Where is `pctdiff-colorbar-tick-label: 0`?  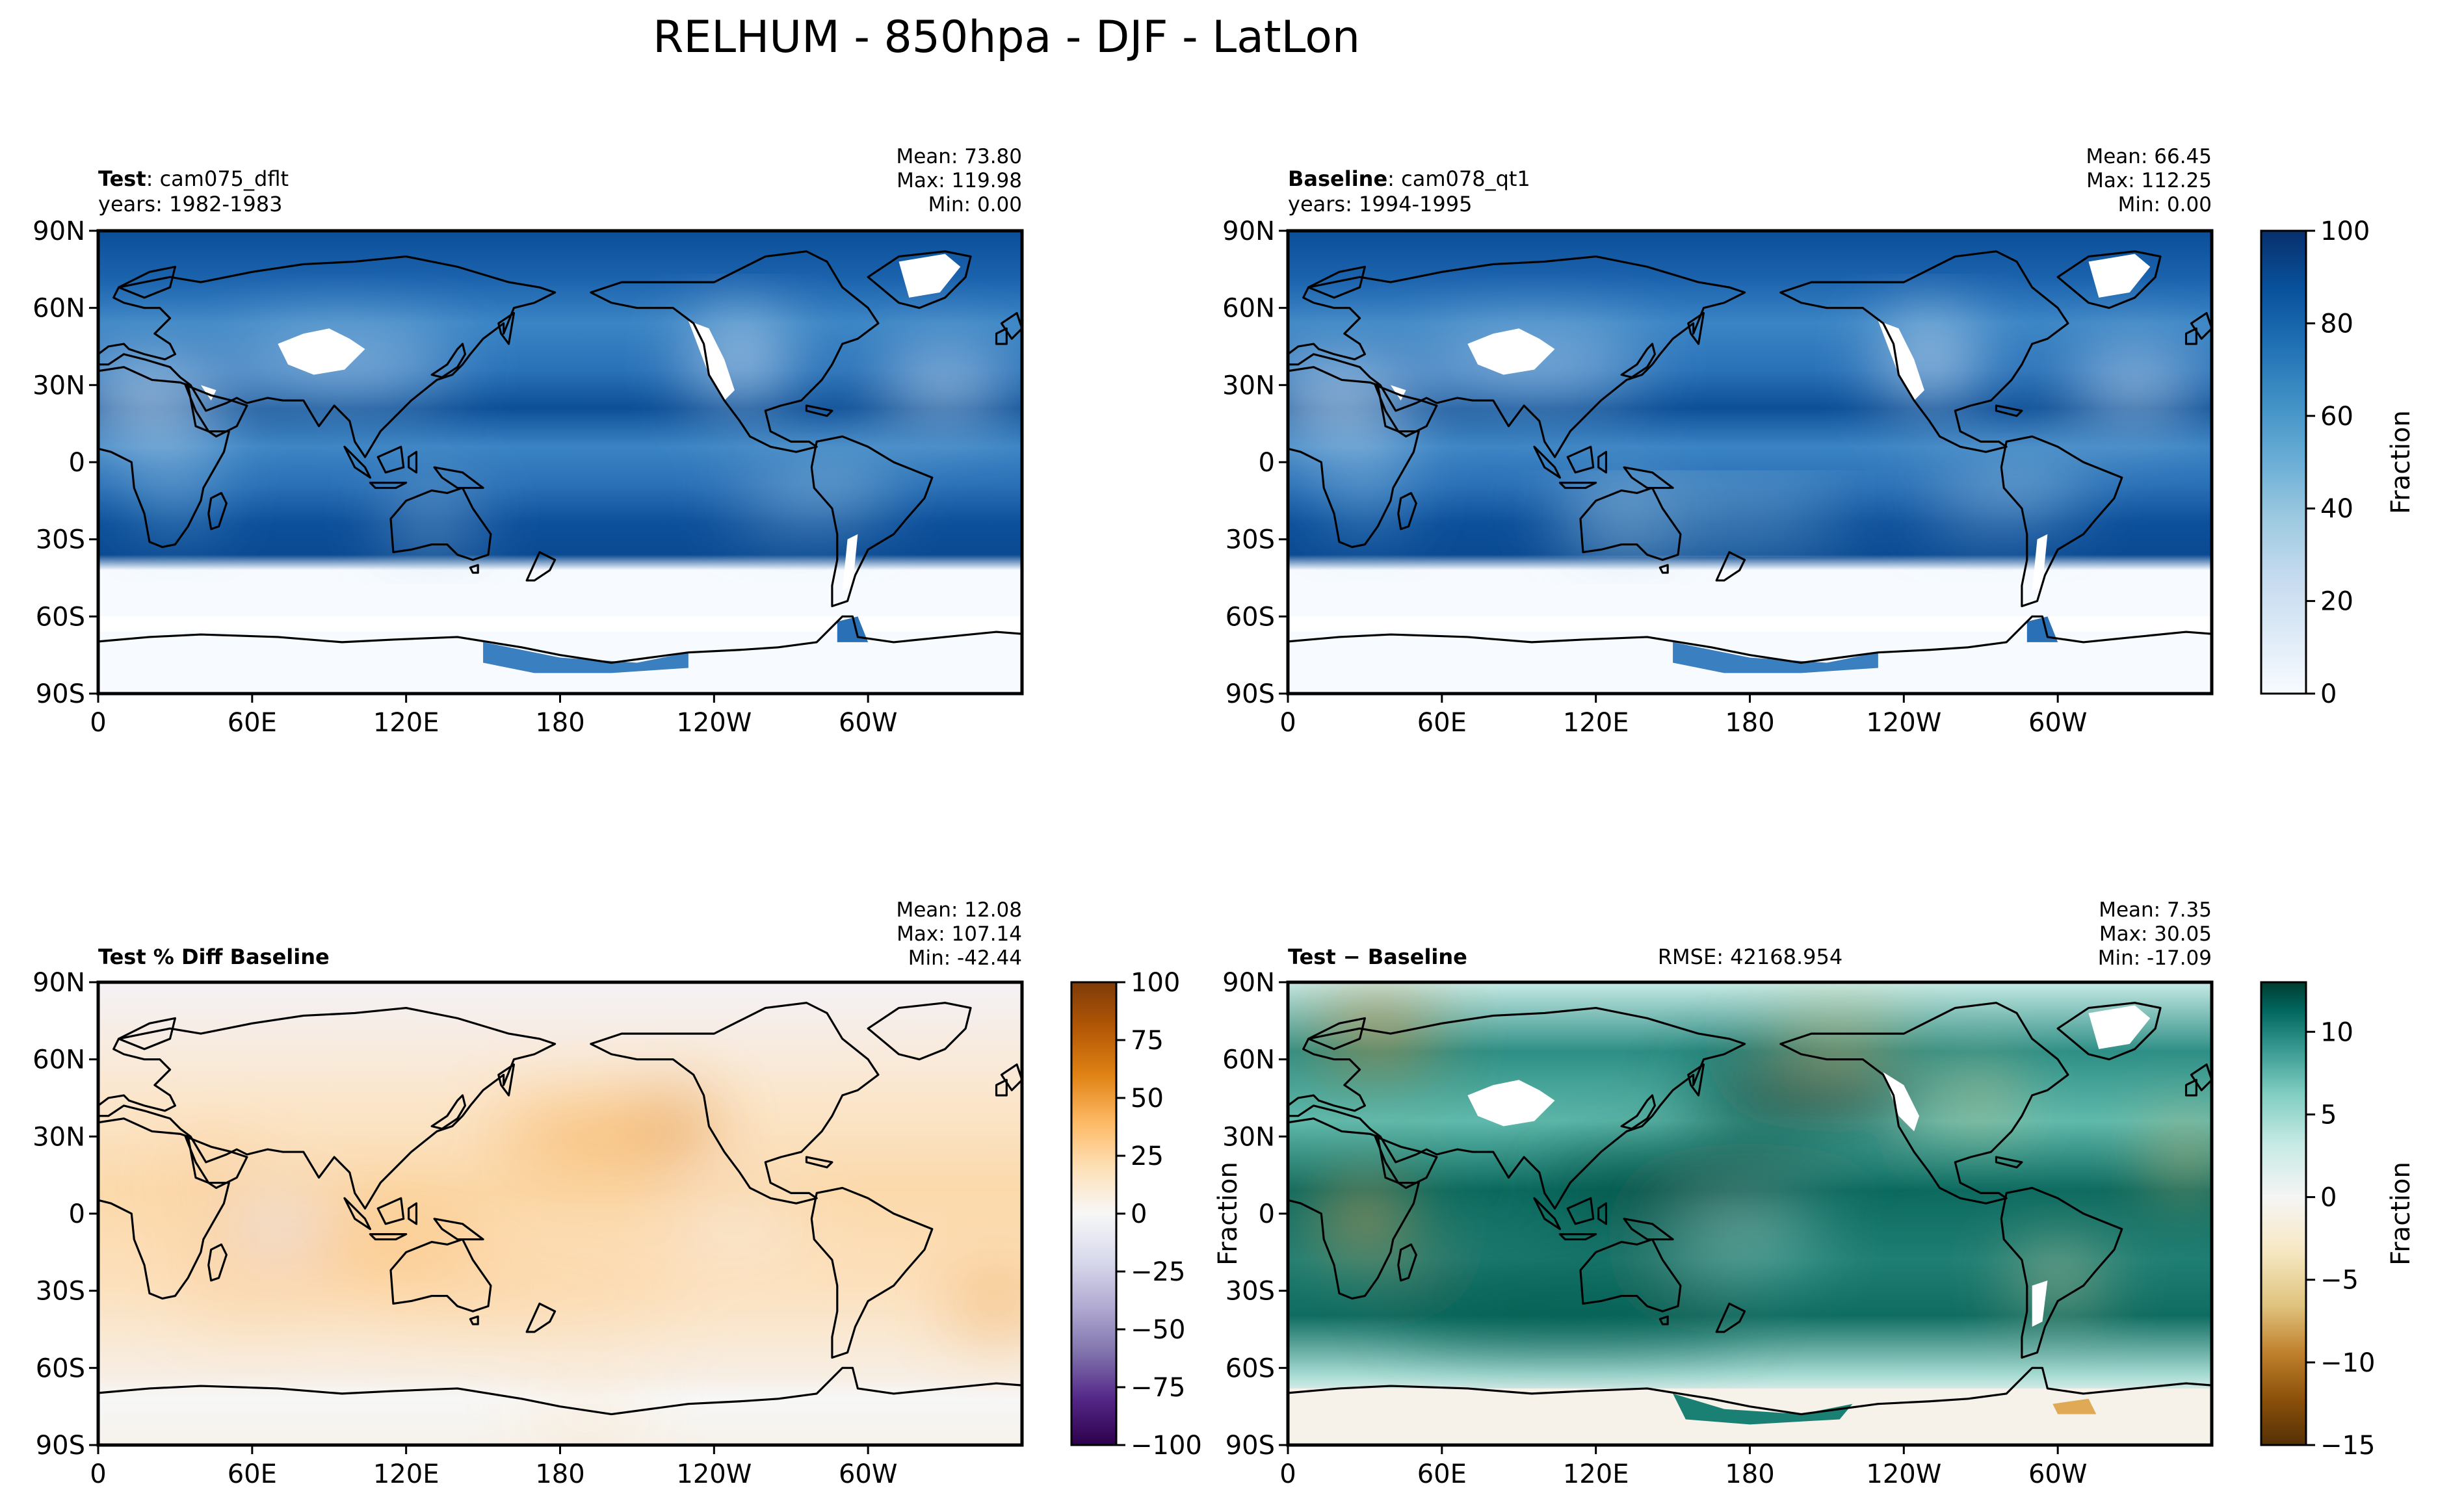
pctdiff-colorbar-tick-label: 0 is located at coordinates (1139, 1214).